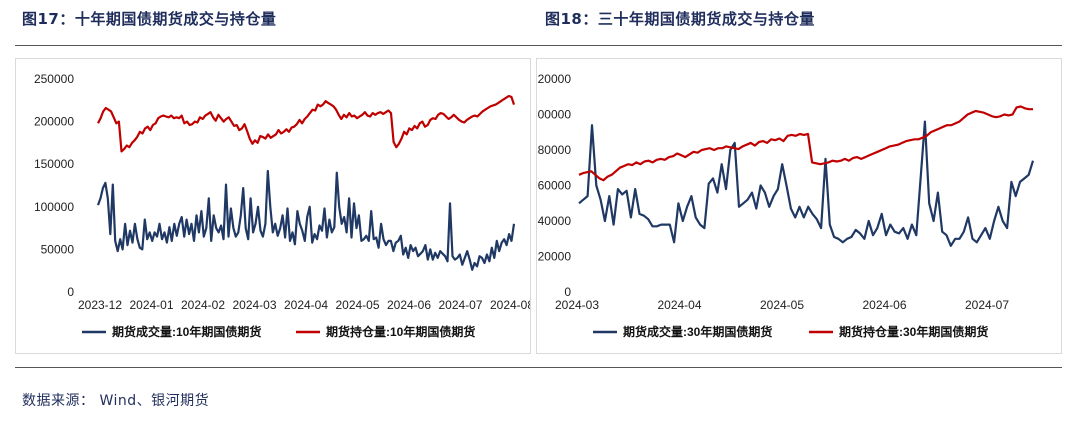  What do you see at coordinates (697, 331) in the screenshot?
I see `legend-label: 期货成交量:30年期国债期货` at bounding box center [697, 331].